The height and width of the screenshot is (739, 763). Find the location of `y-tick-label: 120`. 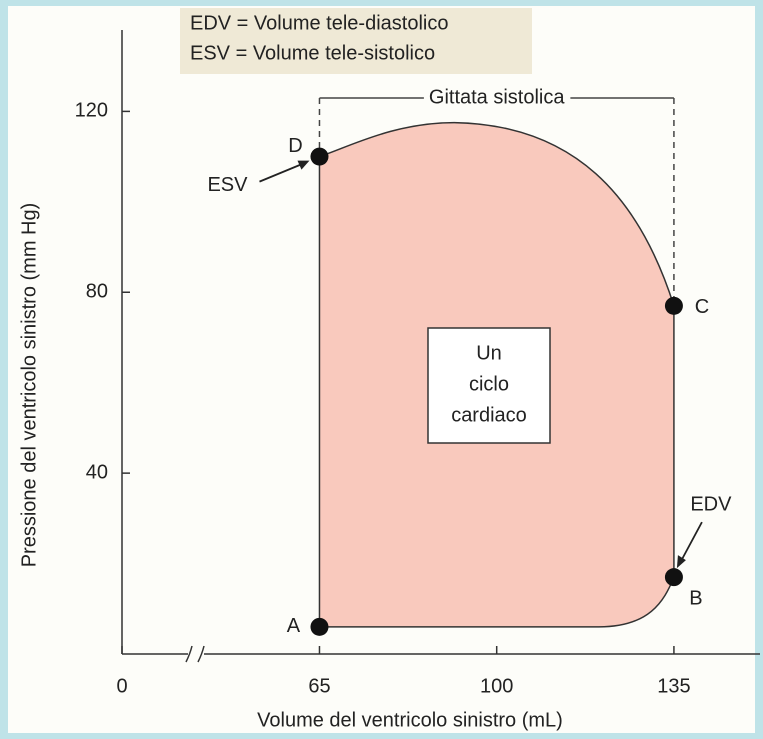

y-tick-label: 120 is located at coordinates (91, 111).